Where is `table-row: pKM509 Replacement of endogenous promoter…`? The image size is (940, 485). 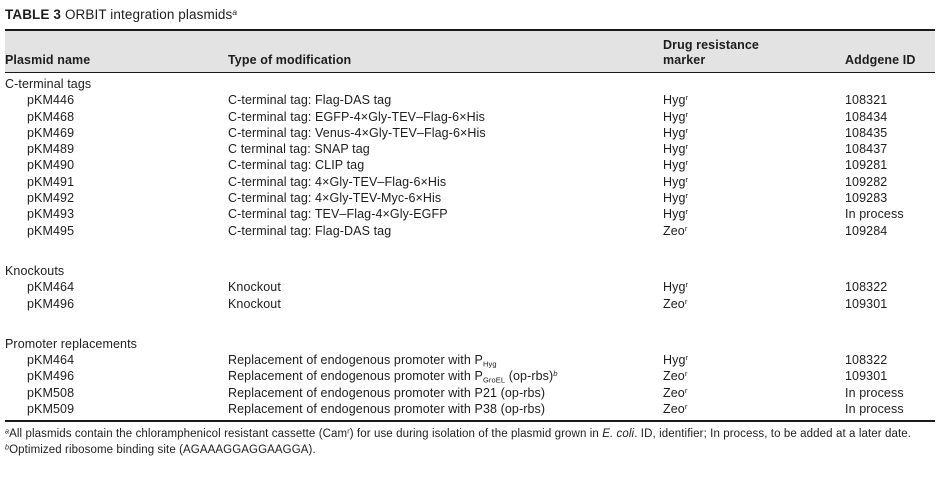
table-row: pKM509 Replacement of endogenous promoter… is located at coordinates (470, 409).